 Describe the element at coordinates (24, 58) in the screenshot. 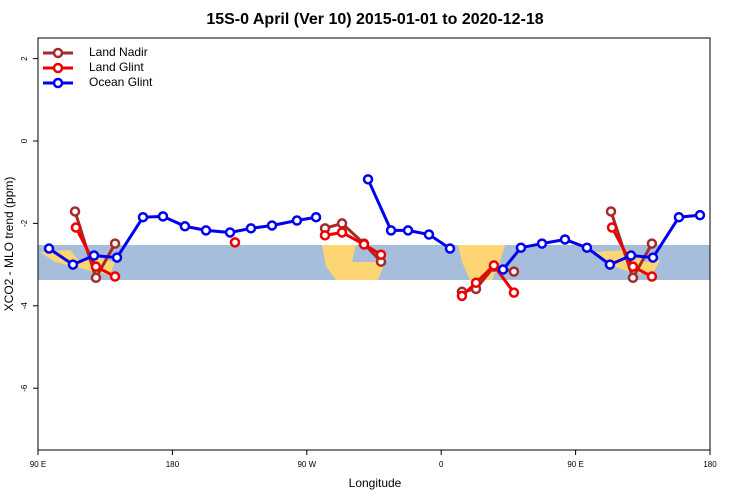

I see `y-tick-label: 2` at that location.